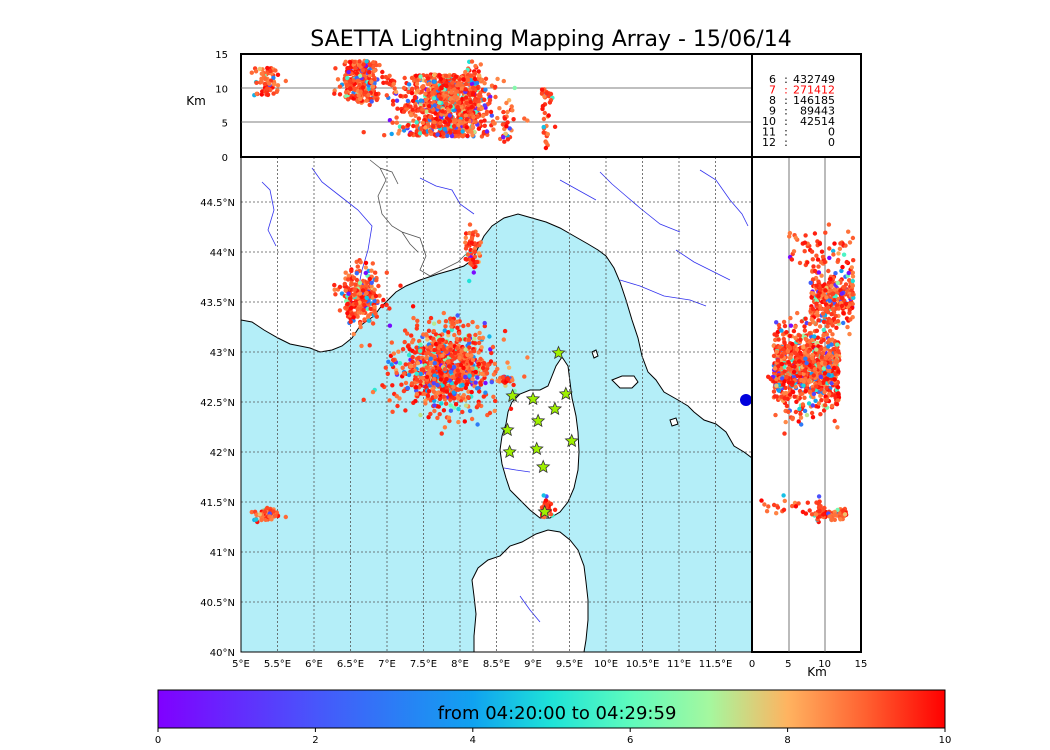 Image resolution: width=1050 pixels, height=750 pixels. I want to click on lon-tick-label: 10°E, so click(606, 664).